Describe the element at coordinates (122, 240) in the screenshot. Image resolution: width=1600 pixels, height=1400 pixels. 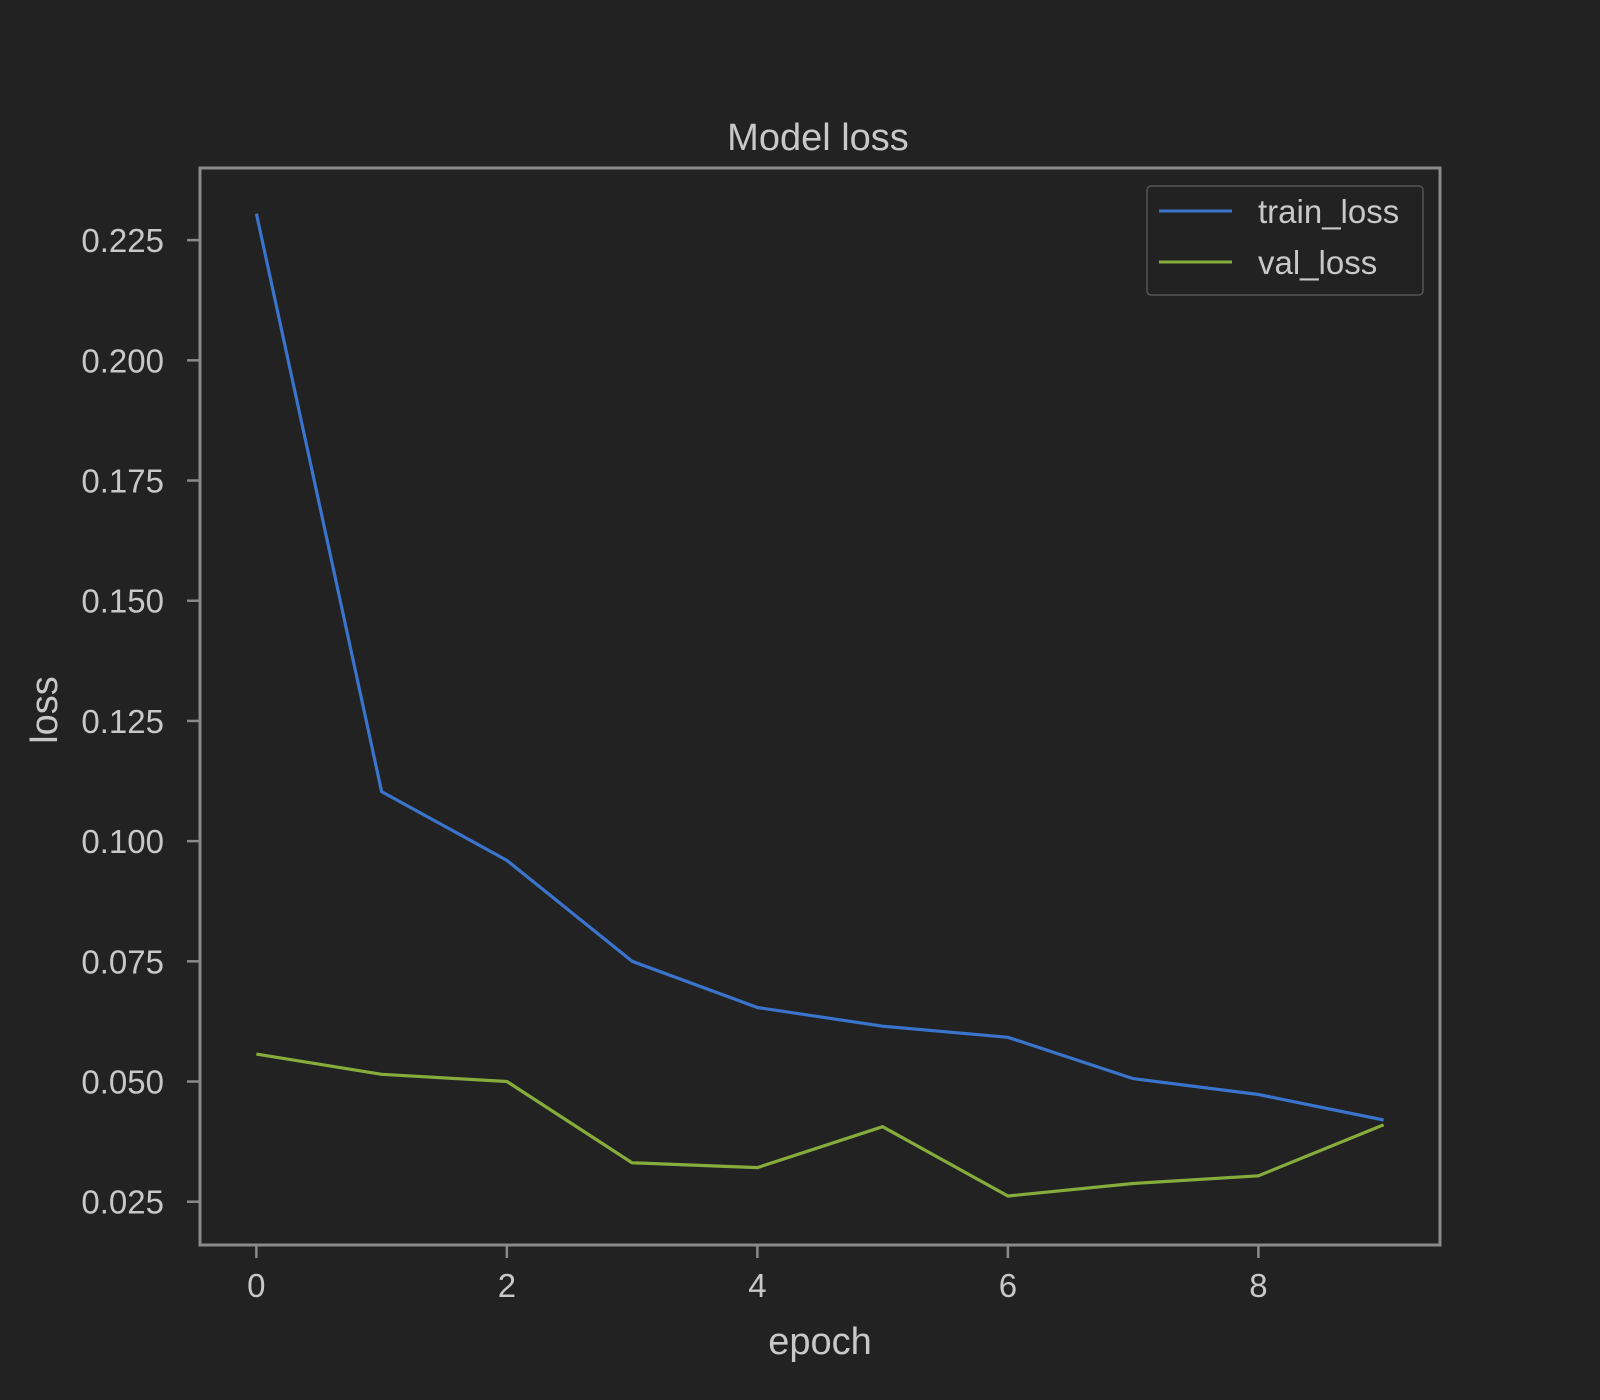
I see `y-tick-label: 0.225` at that location.